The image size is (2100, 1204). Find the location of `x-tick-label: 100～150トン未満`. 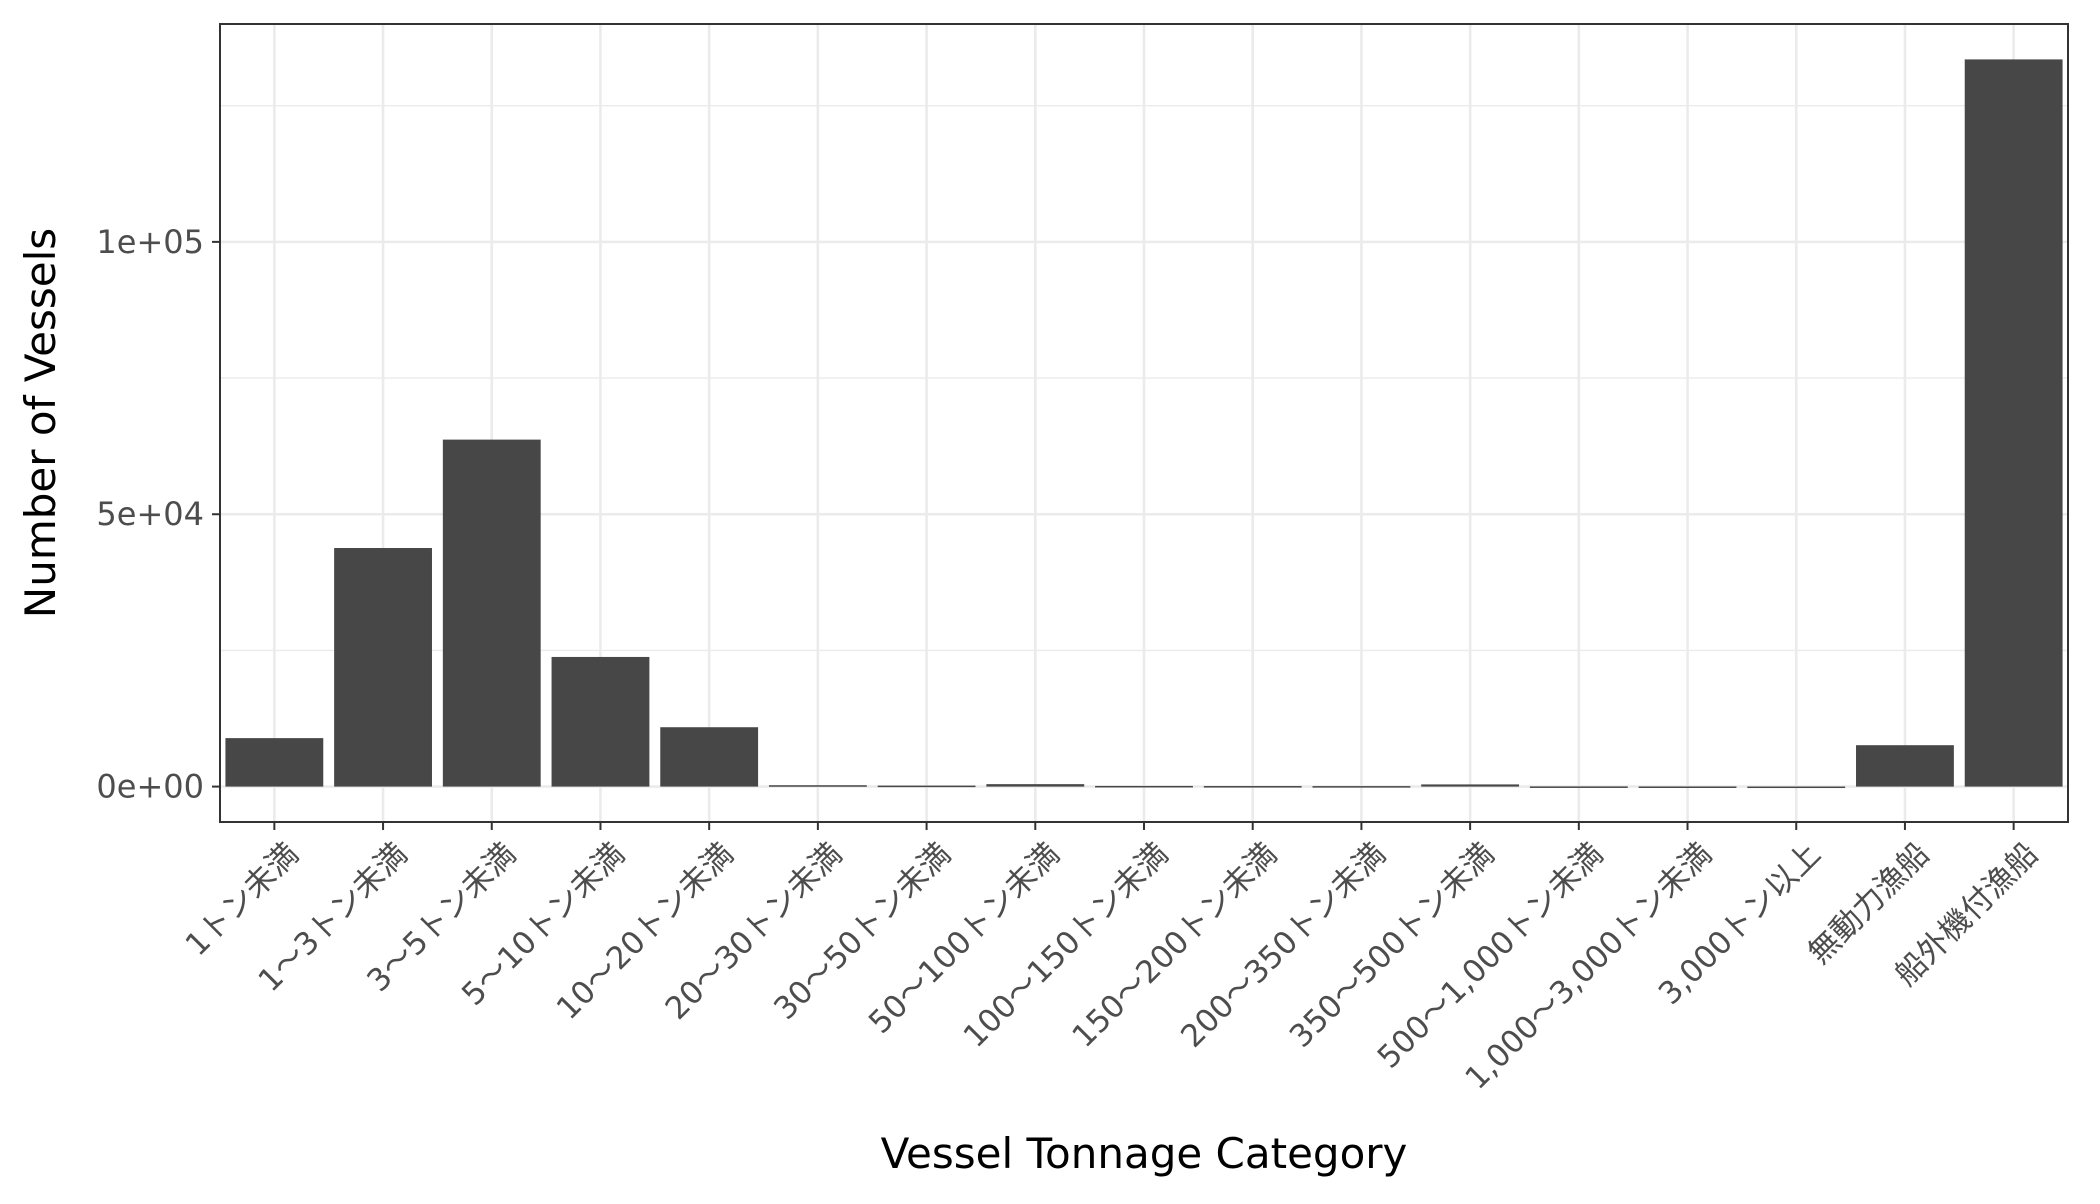

x-tick-label: 100～150トン未満 is located at coordinates (1066, 945).